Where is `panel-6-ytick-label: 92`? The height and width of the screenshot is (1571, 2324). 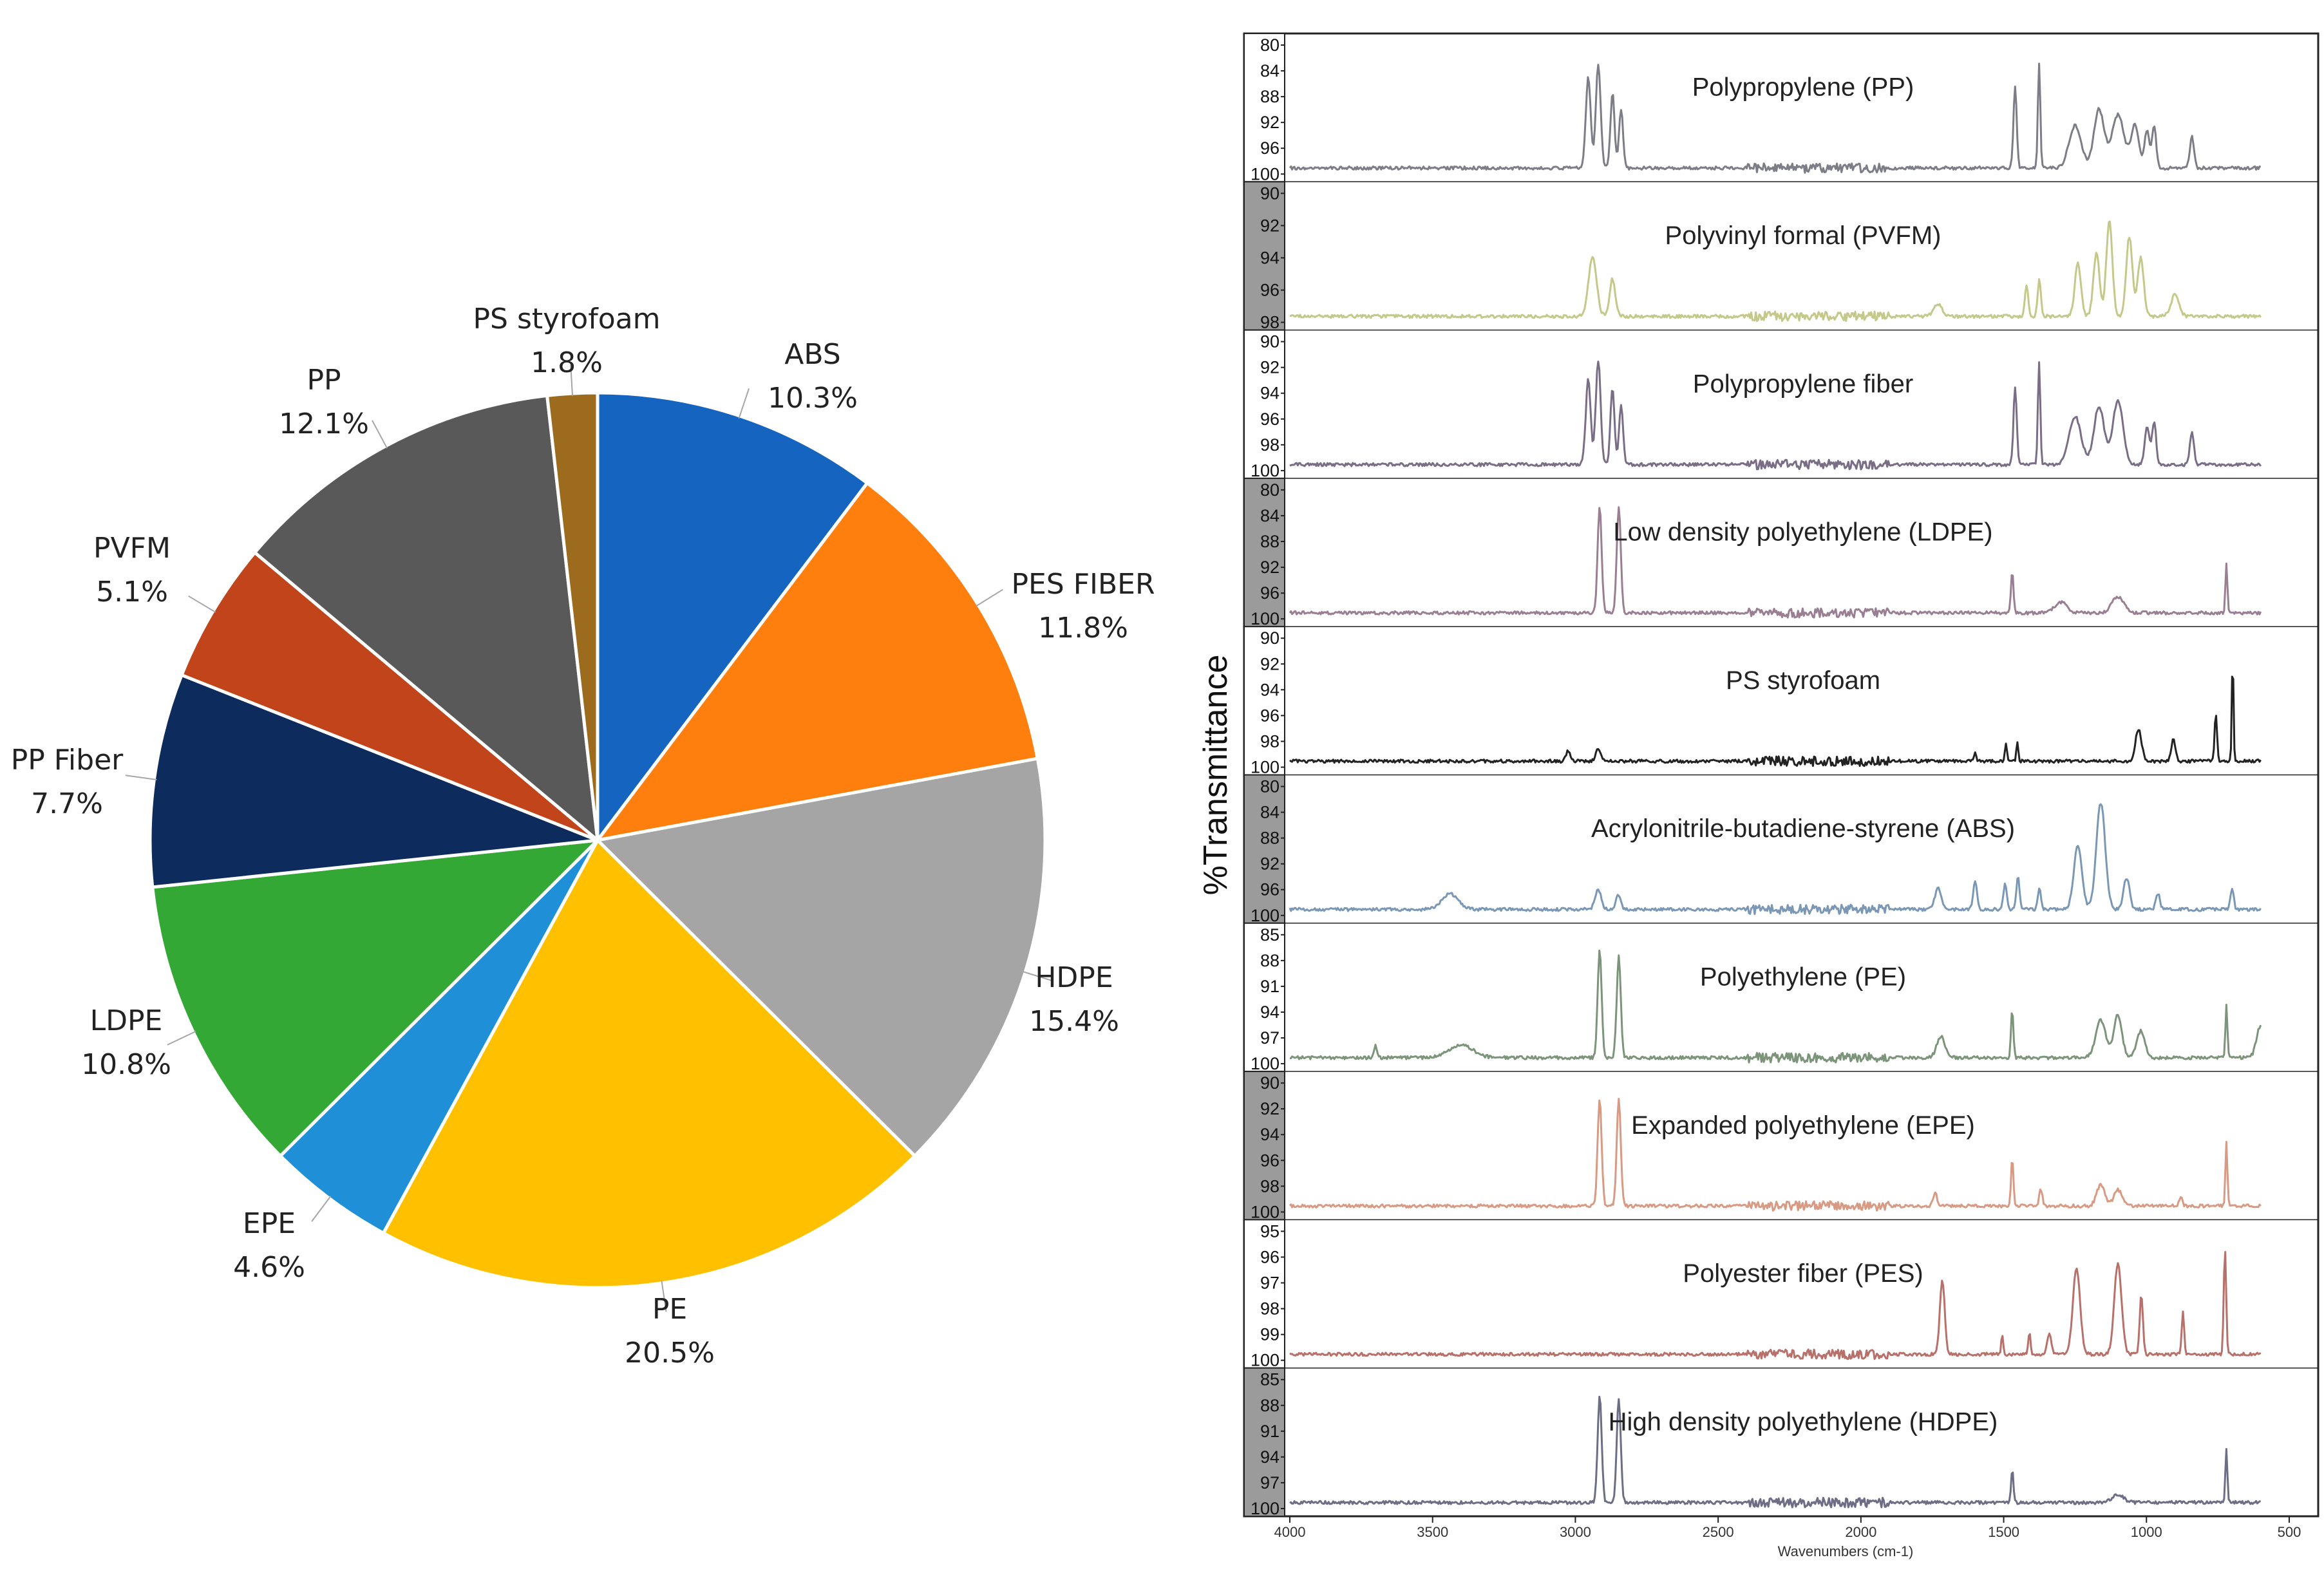
panel-6-ytick-label: 92 is located at coordinates (1270, 864).